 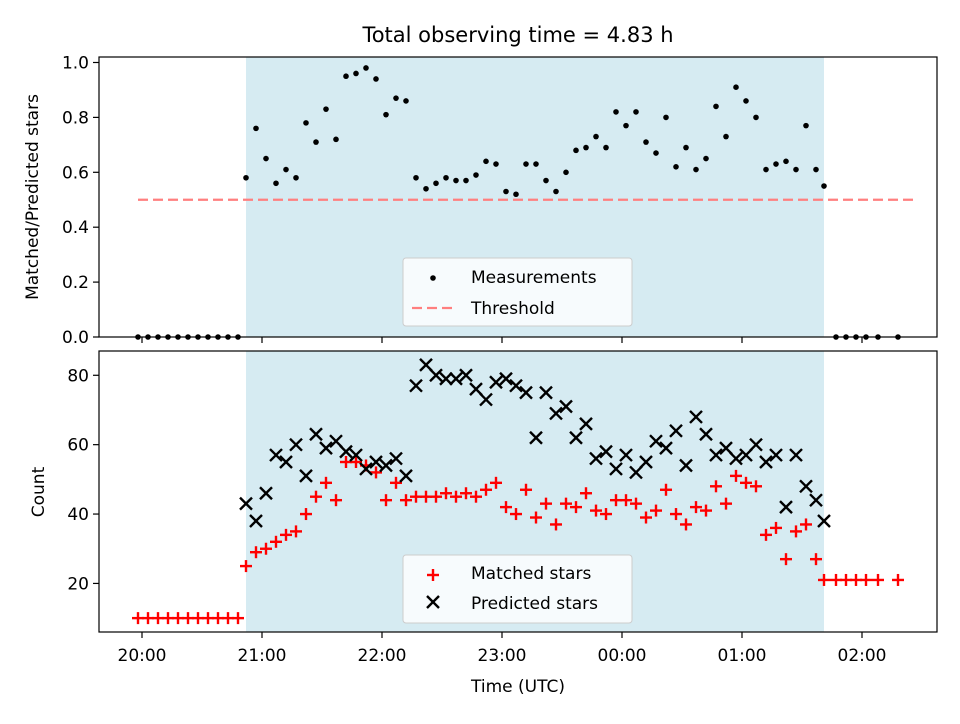 I want to click on top-y-tick-label: 0.8, so click(x=75, y=118).